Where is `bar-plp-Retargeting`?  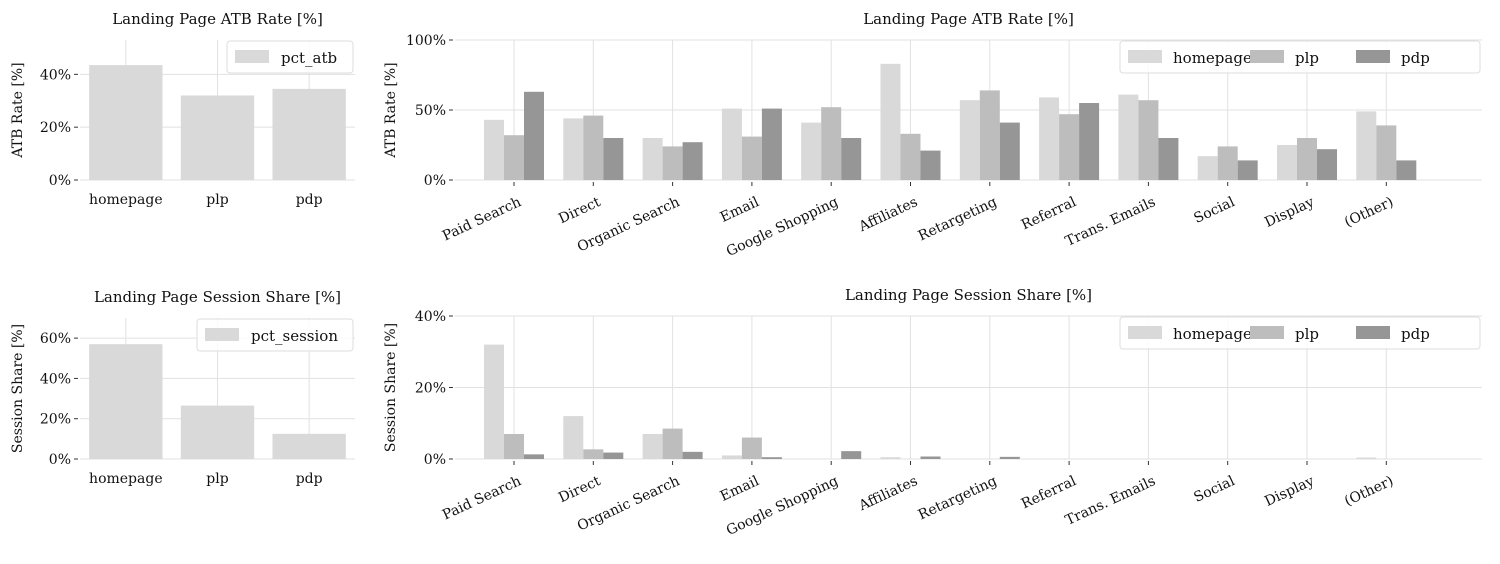 bar-plp-Retargeting is located at coordinates (989, 135).